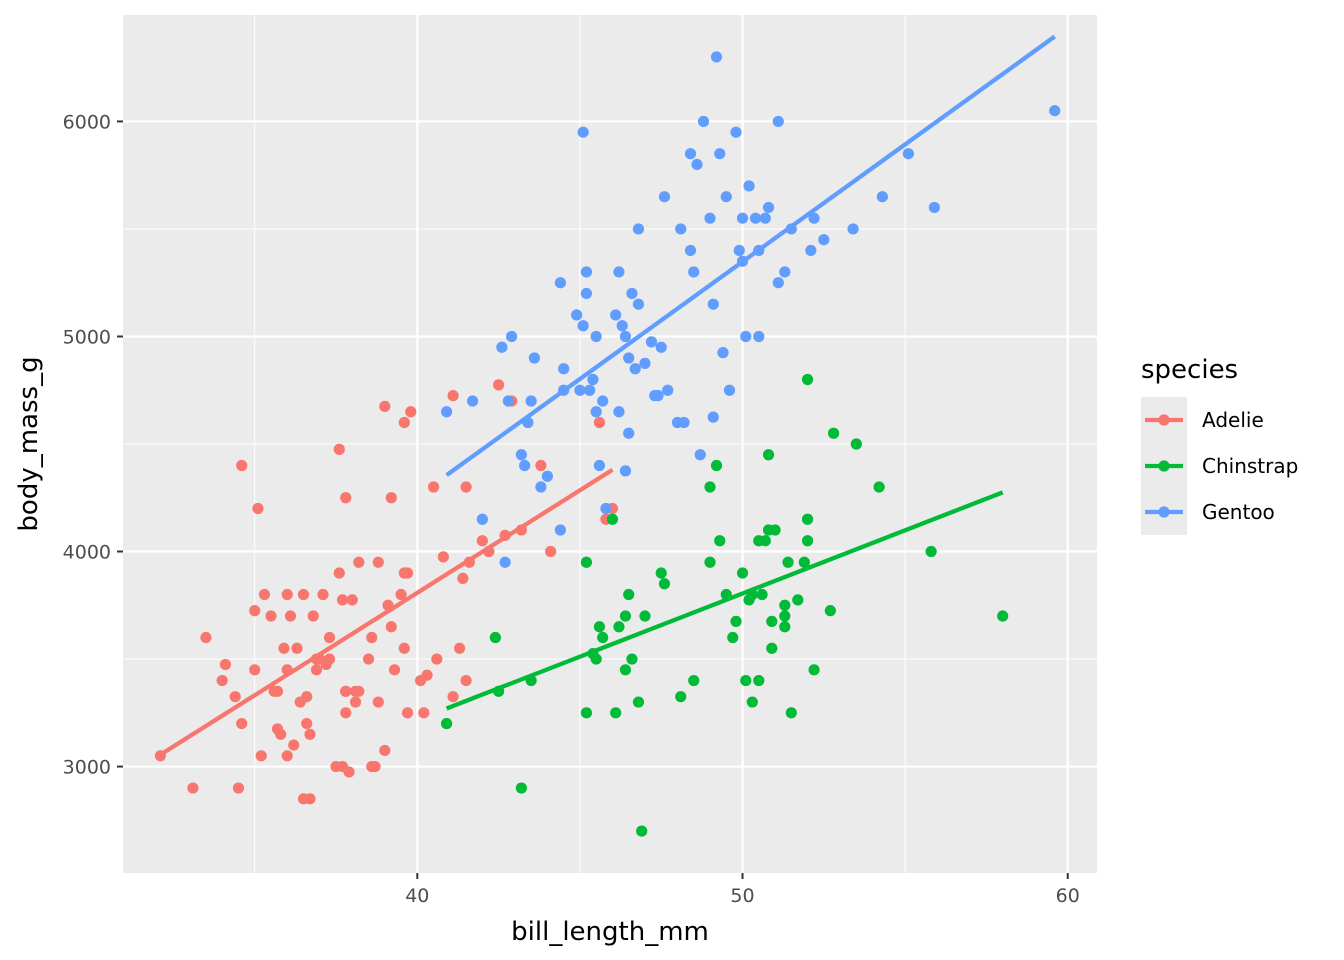  What do you see at coordinates (724, 600) in the screenshot?
I see `fit-line-chinstrap` at bounding box center [724, 600].